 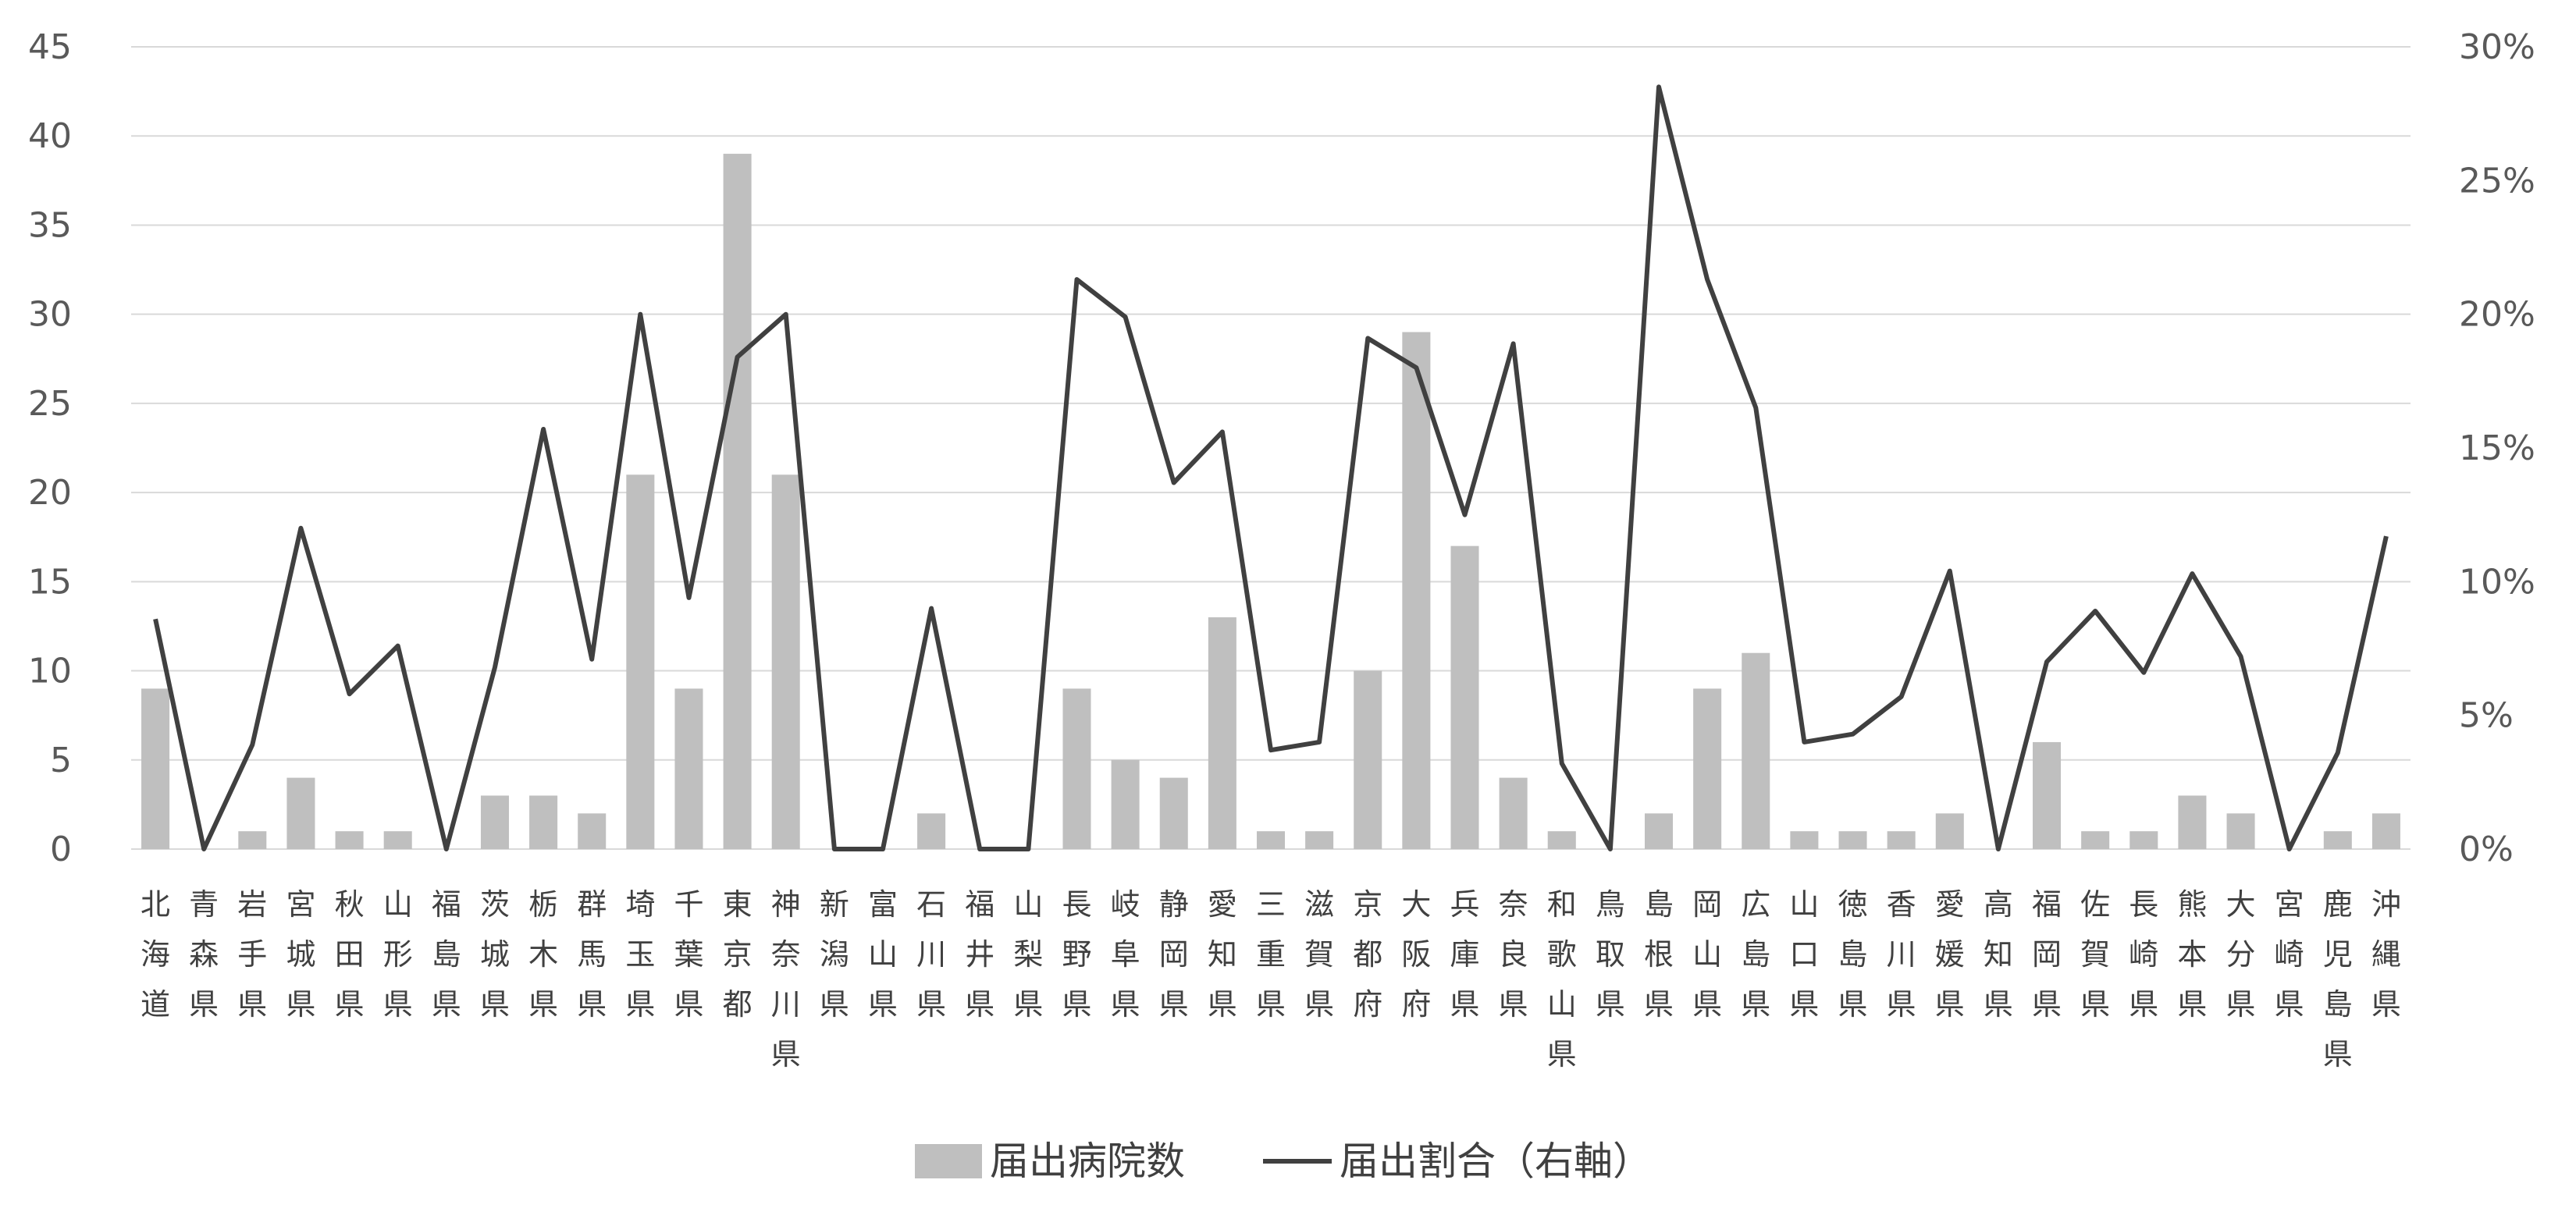 What do you see at coordinates (50, 315) in the screenshot?
I see `left-tick-label: 30` at bounding box center [50, 315].